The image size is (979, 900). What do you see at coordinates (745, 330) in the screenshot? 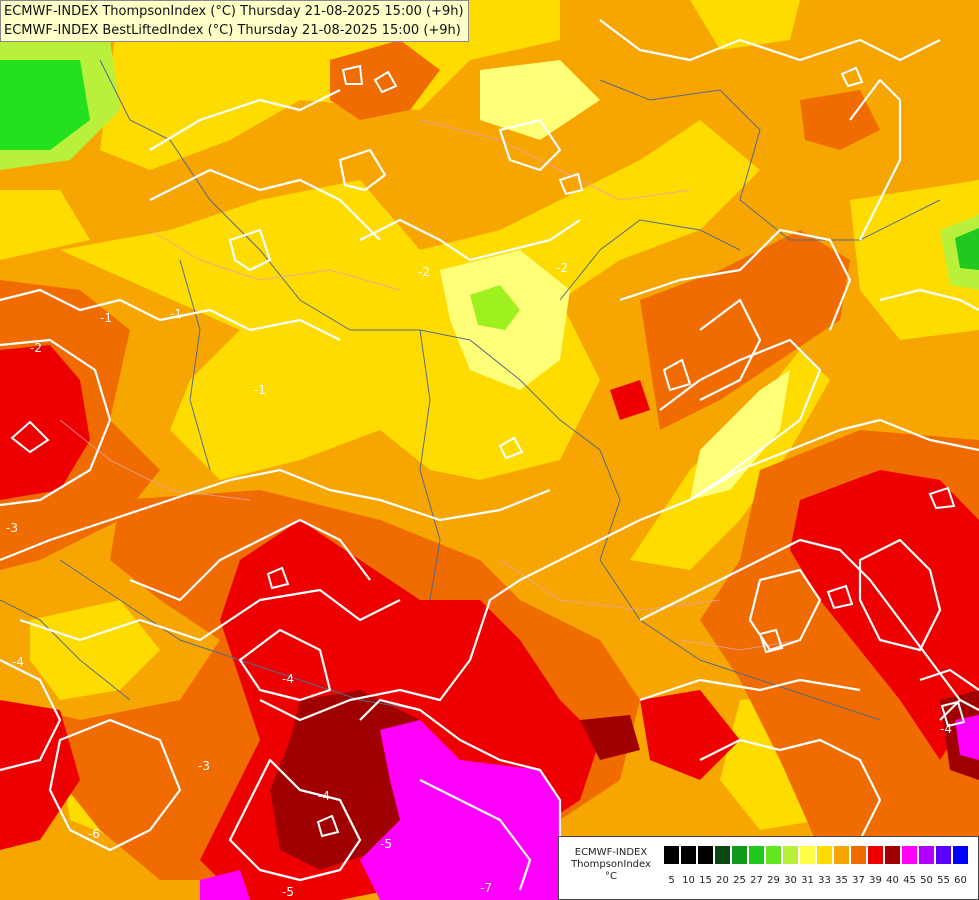
I see `field-darkorange-east` at bounding box center [745, 330].